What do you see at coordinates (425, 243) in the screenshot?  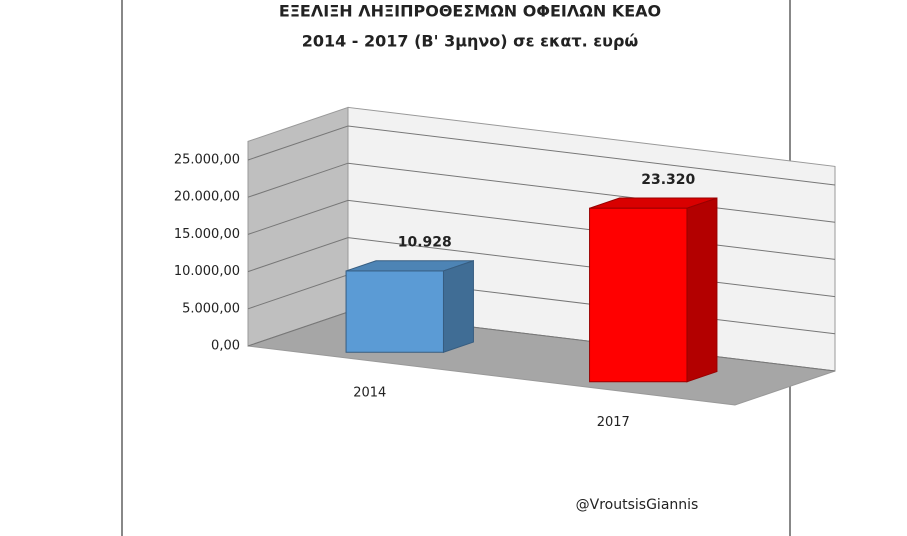 I see `value-label: 10.928` at bounding box center [425, 243].